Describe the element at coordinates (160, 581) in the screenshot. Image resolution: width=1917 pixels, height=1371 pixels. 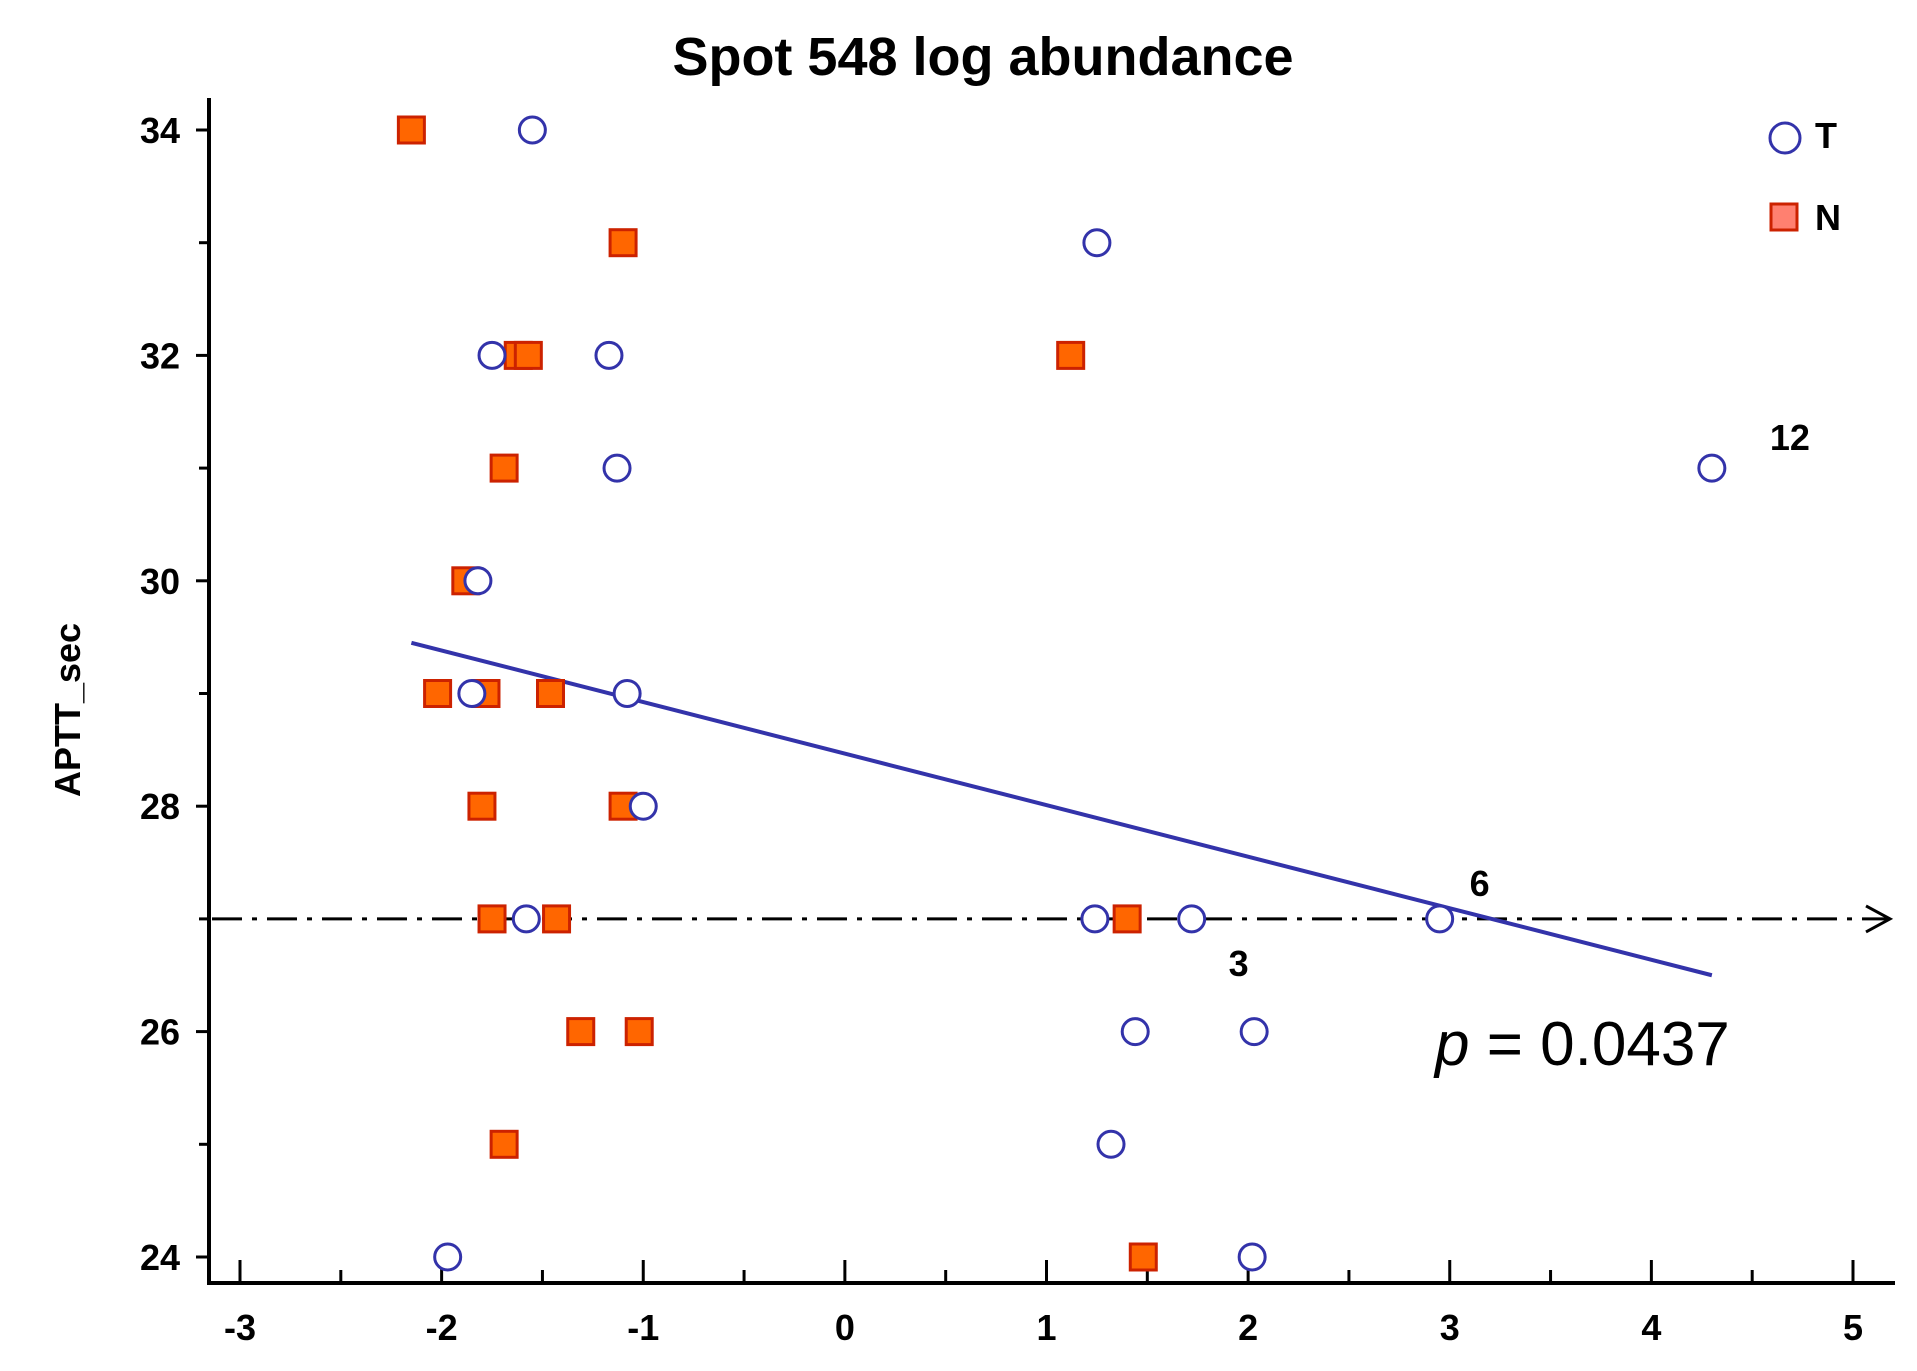
I see `y-tick-label: 30` at that location.